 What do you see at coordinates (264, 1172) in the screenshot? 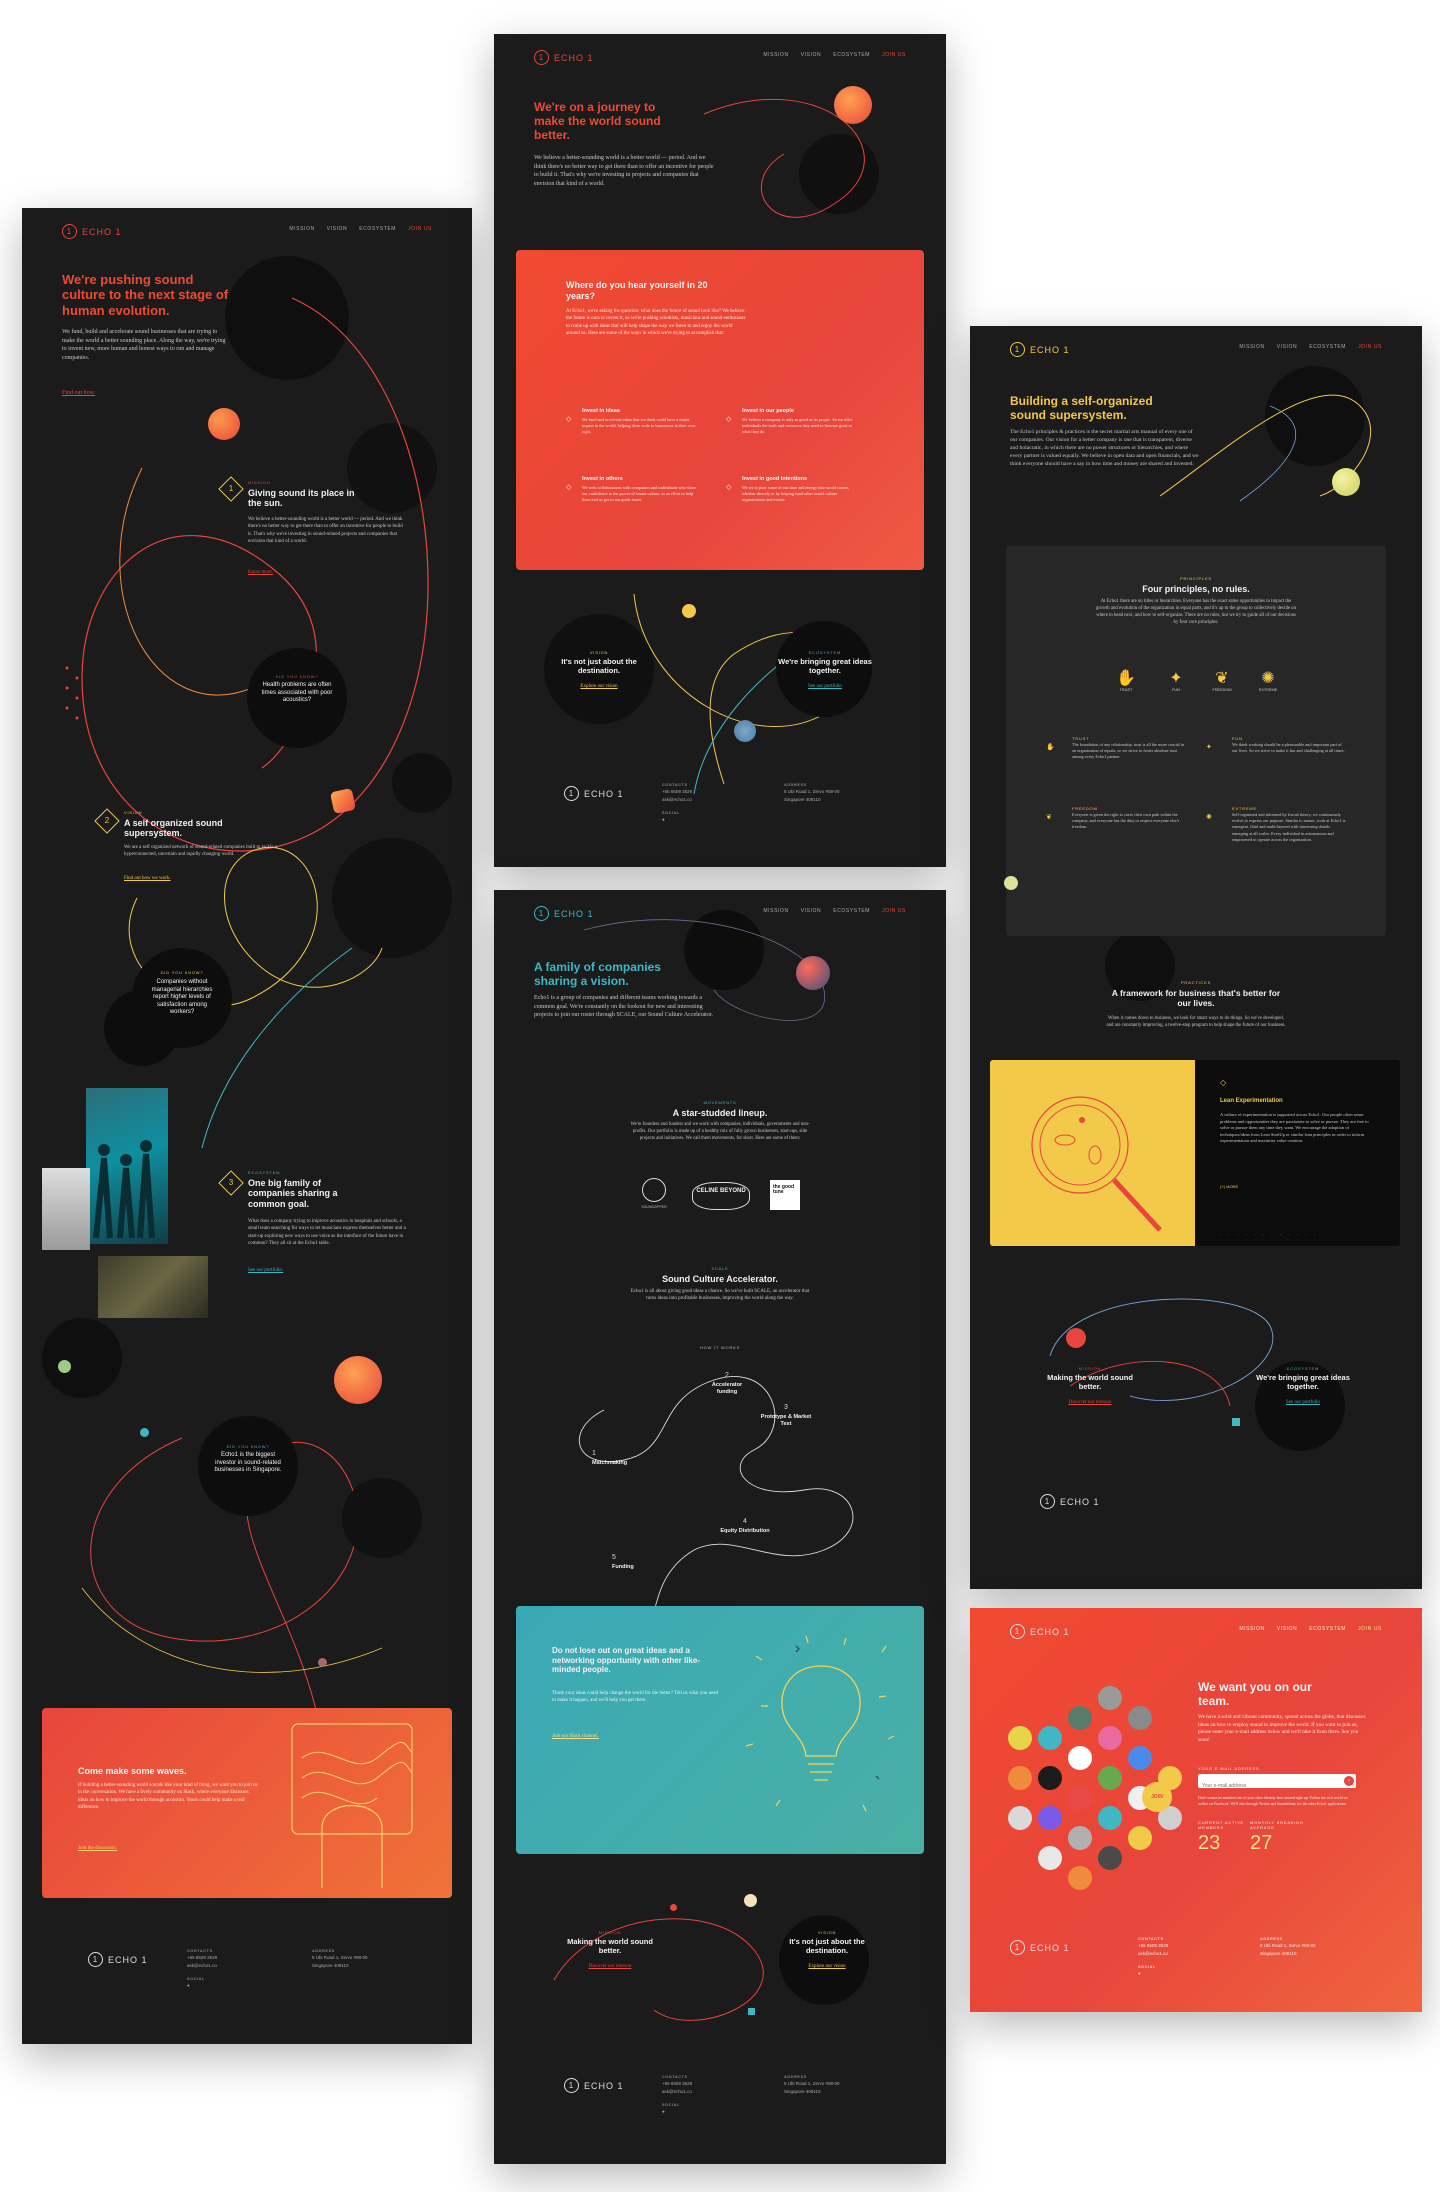
I see `s3-kicker: ECOSYSTEM` at bounding box center [264, 1172].